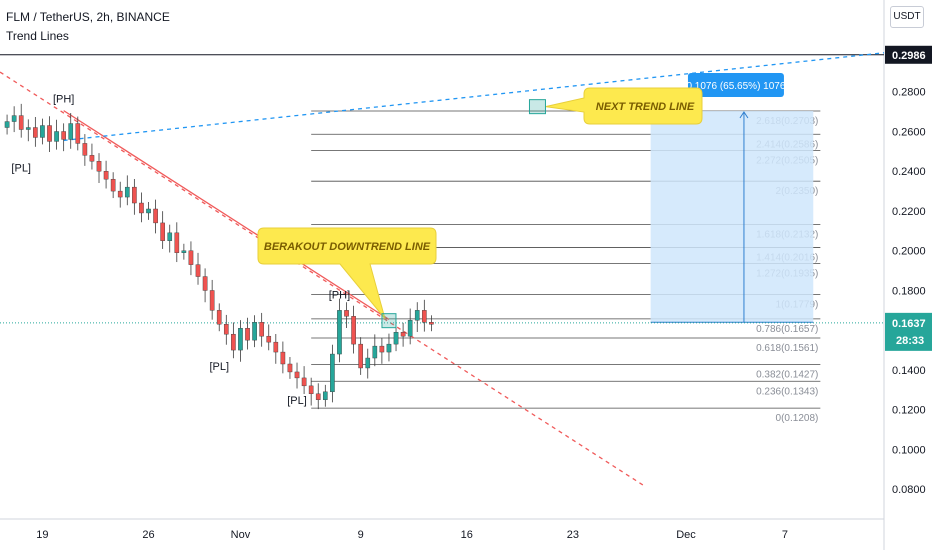 The height and width of the screenshot is (550, 932). Describe the element at coordinates (909, 93) in the screenshot. I see `price-tick-label: 0.2800` at that location.